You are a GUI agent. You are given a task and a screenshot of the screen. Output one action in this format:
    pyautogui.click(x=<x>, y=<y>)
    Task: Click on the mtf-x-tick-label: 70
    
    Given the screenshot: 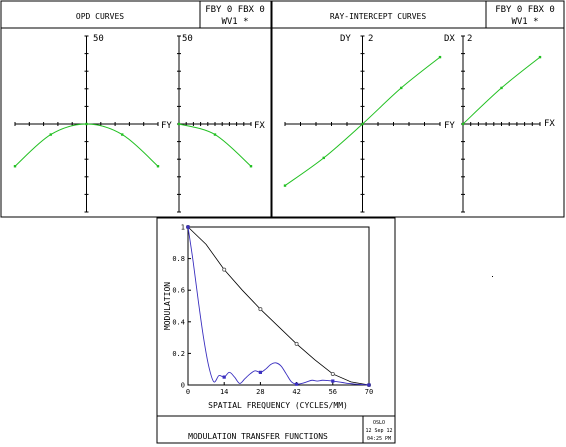 What is the action you would take?
    pyautogui.click(x=369, y=392)
    